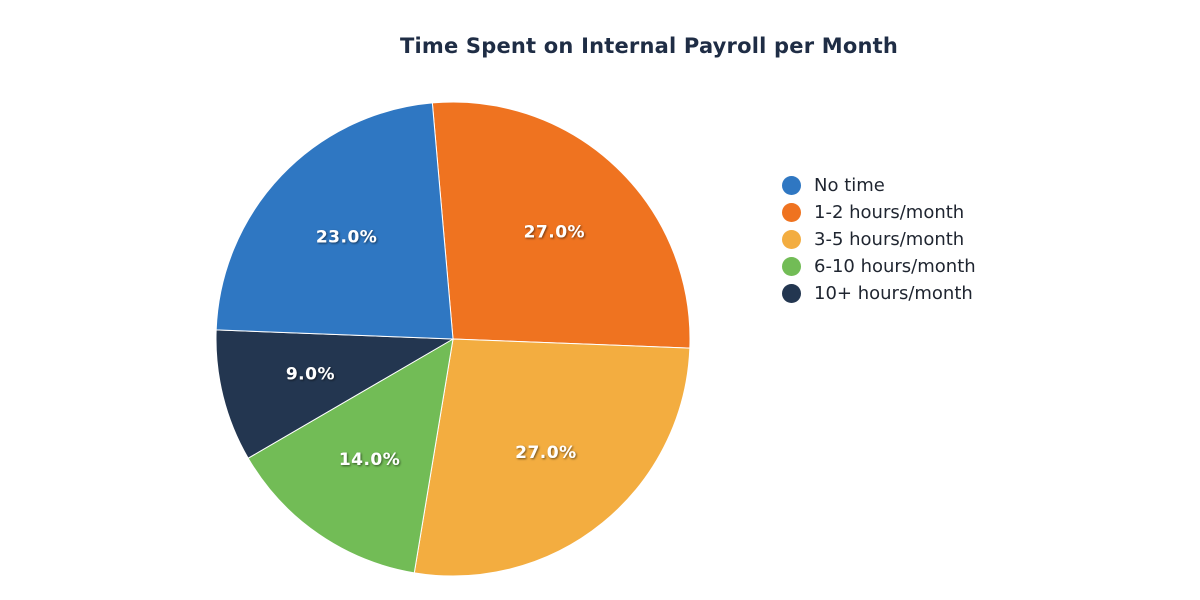 This screenshot has height=600, width=1200. I want to click on legend-item-2: 3-5 hours/month, so click(879, 239).